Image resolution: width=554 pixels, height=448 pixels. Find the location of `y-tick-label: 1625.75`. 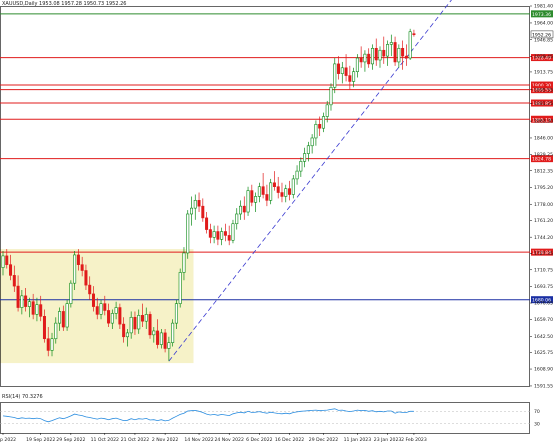

y-tick-label: 1625.75 is located at coordinates (543, 353).